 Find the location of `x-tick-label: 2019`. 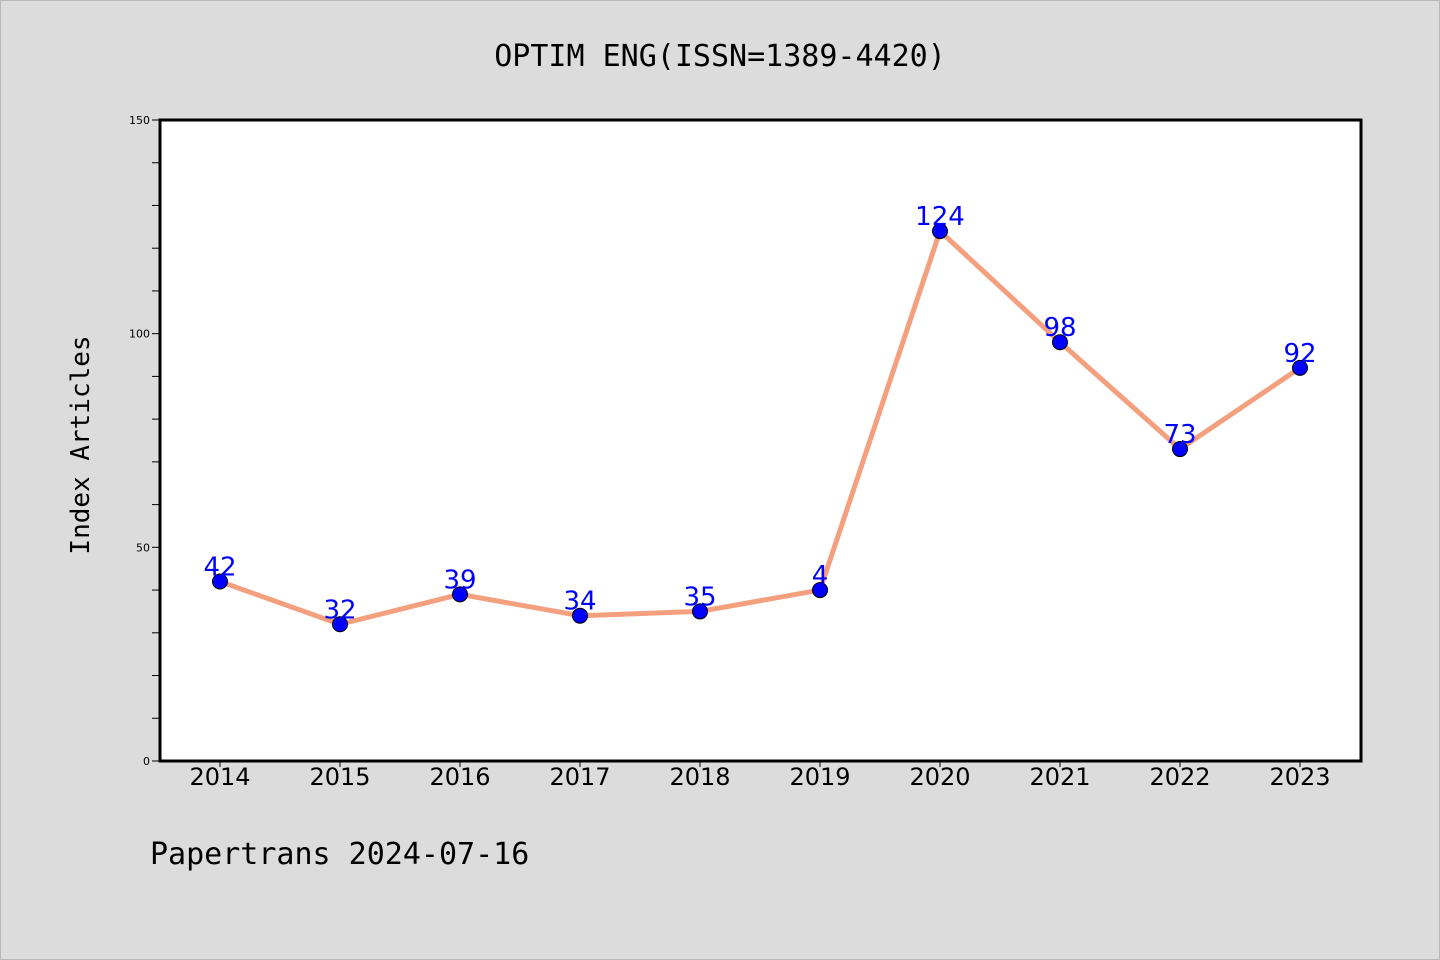

x-tick-label: 2019 is located at coordinates (819, 777).